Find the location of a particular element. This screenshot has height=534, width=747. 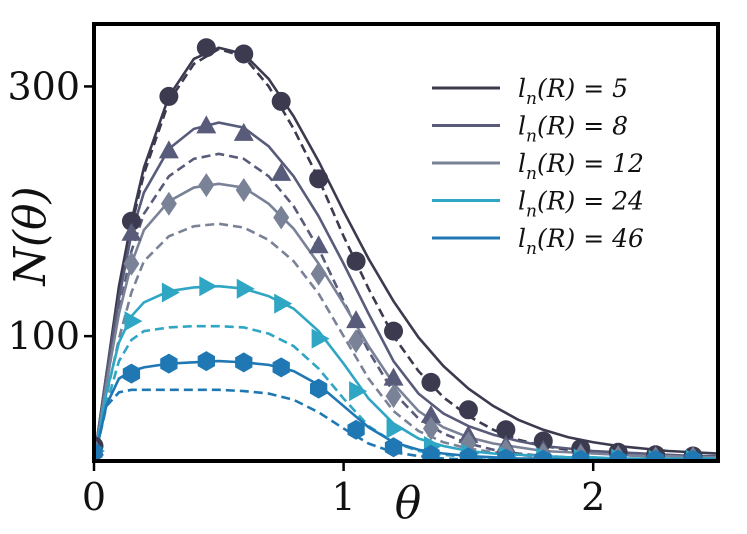

y-tick-label: 100 is located at coordinates (43, 336).